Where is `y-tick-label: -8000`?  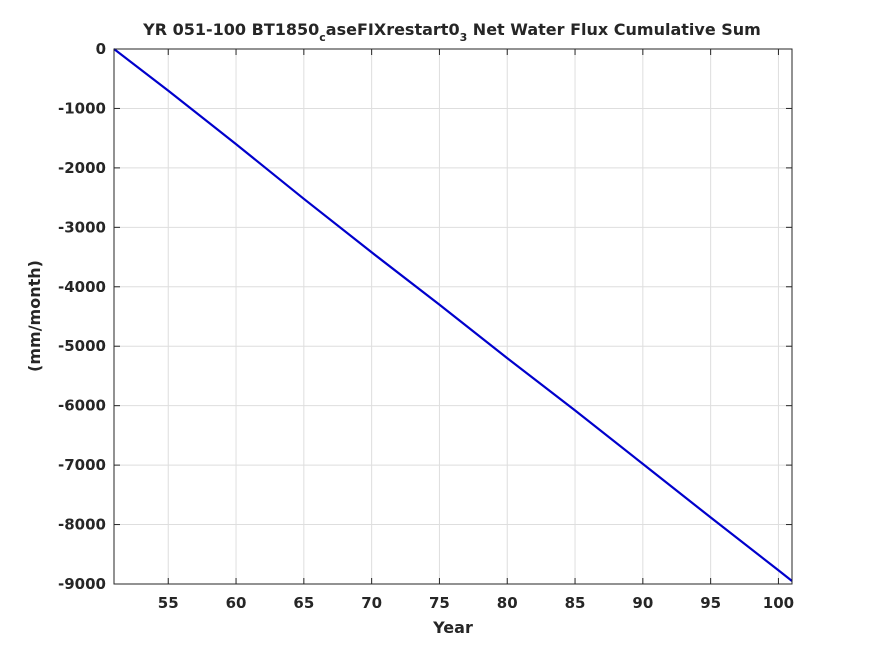 y-tick-label: -8000 is located at coordinates (82, 525).